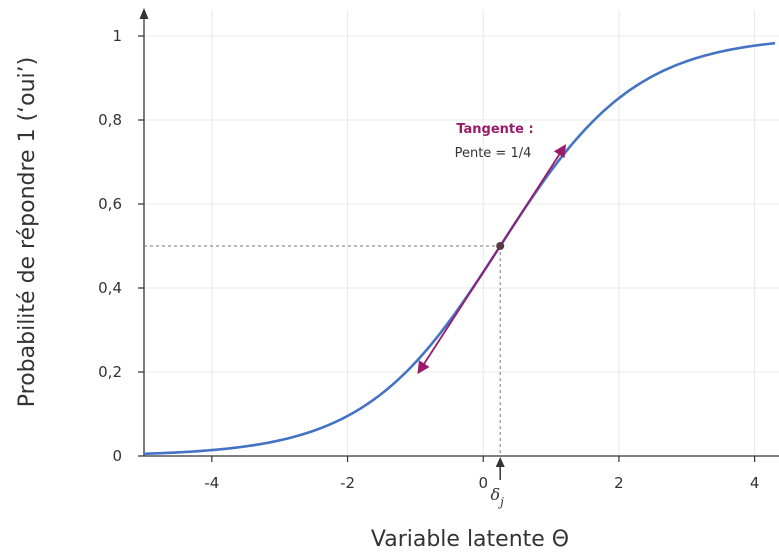 This screenshot has height=554, width=779. I want to click on delta-label: δj, so click(498, 497).